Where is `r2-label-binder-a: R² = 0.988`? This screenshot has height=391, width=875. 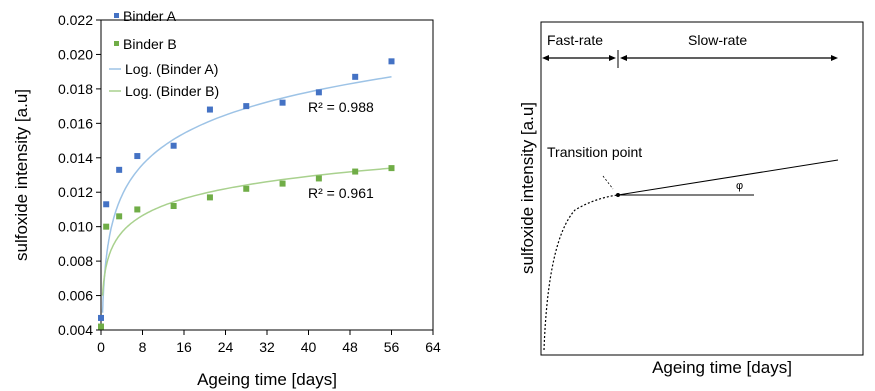 r2-label-binder-a: R² = 0.988 is located at coordinates (341, 107).